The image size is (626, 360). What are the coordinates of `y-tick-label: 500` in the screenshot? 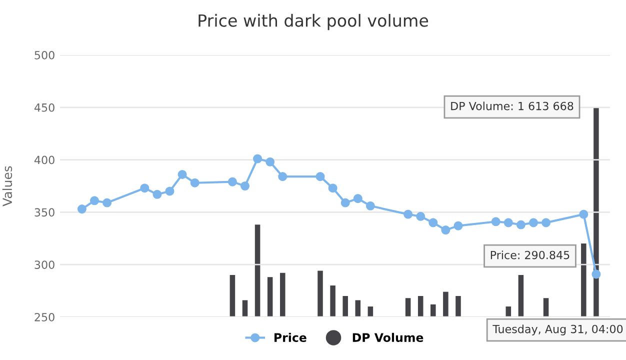 It's located at (44, 55).